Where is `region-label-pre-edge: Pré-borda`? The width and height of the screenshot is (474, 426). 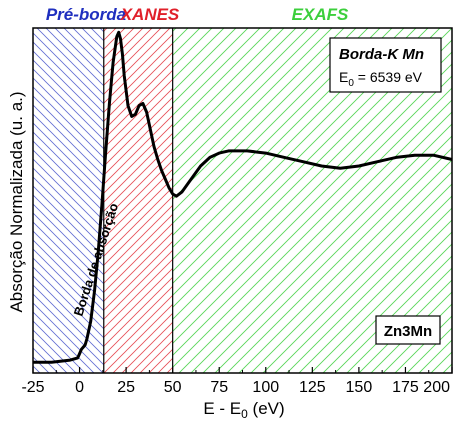 region-label-pre-edge: Pré-borda is located at coordinates (86, 14).